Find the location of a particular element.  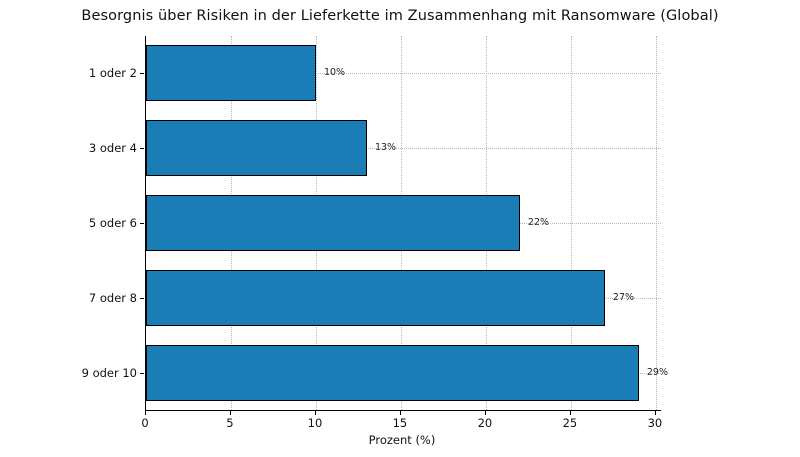

x-tick-label: 0 is located at coordinates (145, 423).